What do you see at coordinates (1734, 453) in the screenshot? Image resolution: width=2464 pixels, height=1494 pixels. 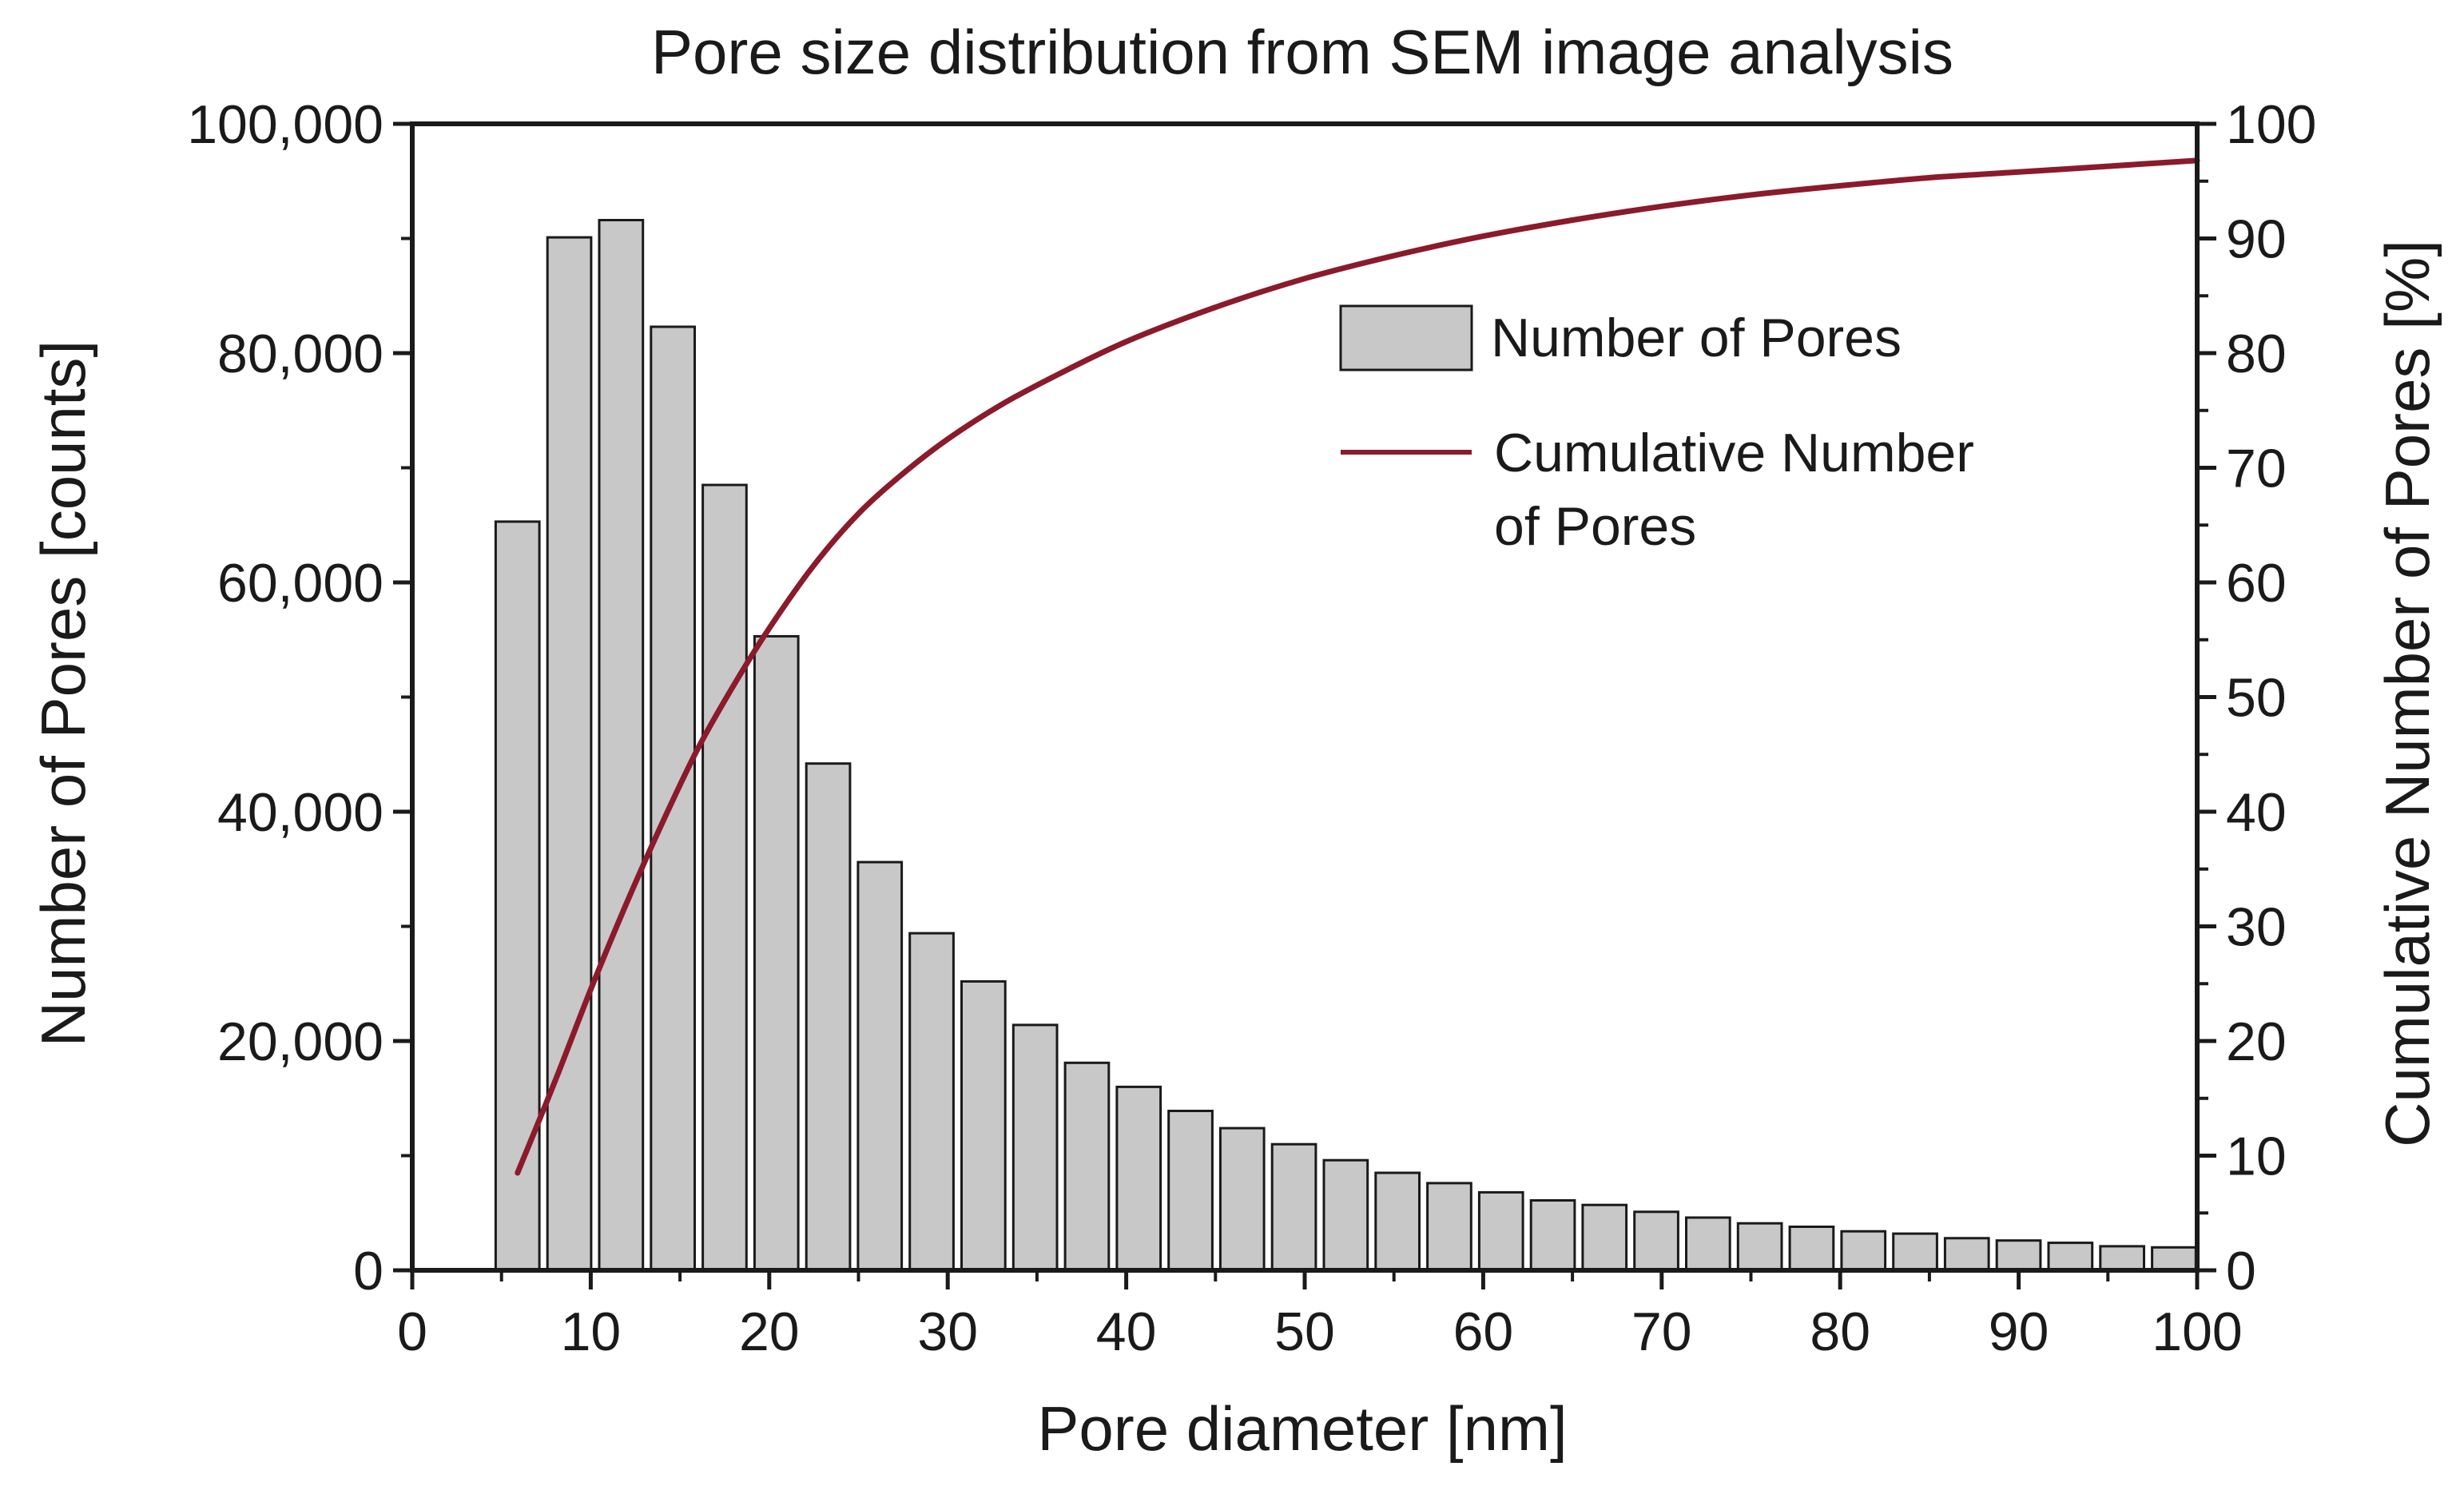 I see `legend-label-line-1: Cumulative Number` at bounding box center [1734, 453].